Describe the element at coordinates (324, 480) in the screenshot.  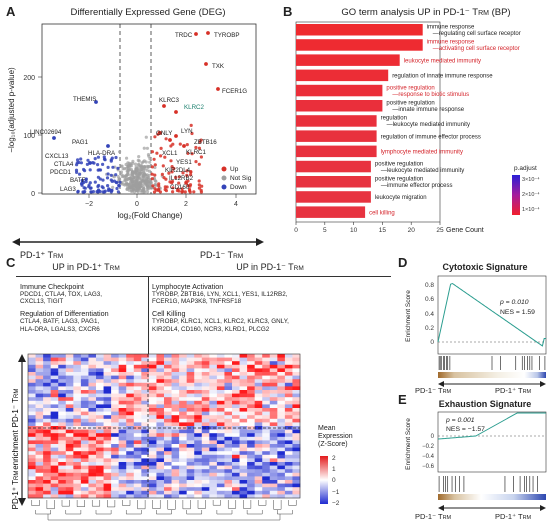
I see `zscore-colorbar` at that location.